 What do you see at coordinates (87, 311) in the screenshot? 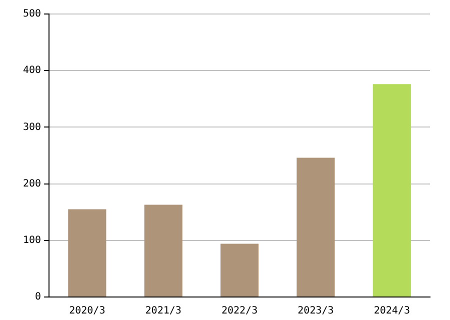
I see `x-tick-label: 2020/3` at bounding box center [87, 311].